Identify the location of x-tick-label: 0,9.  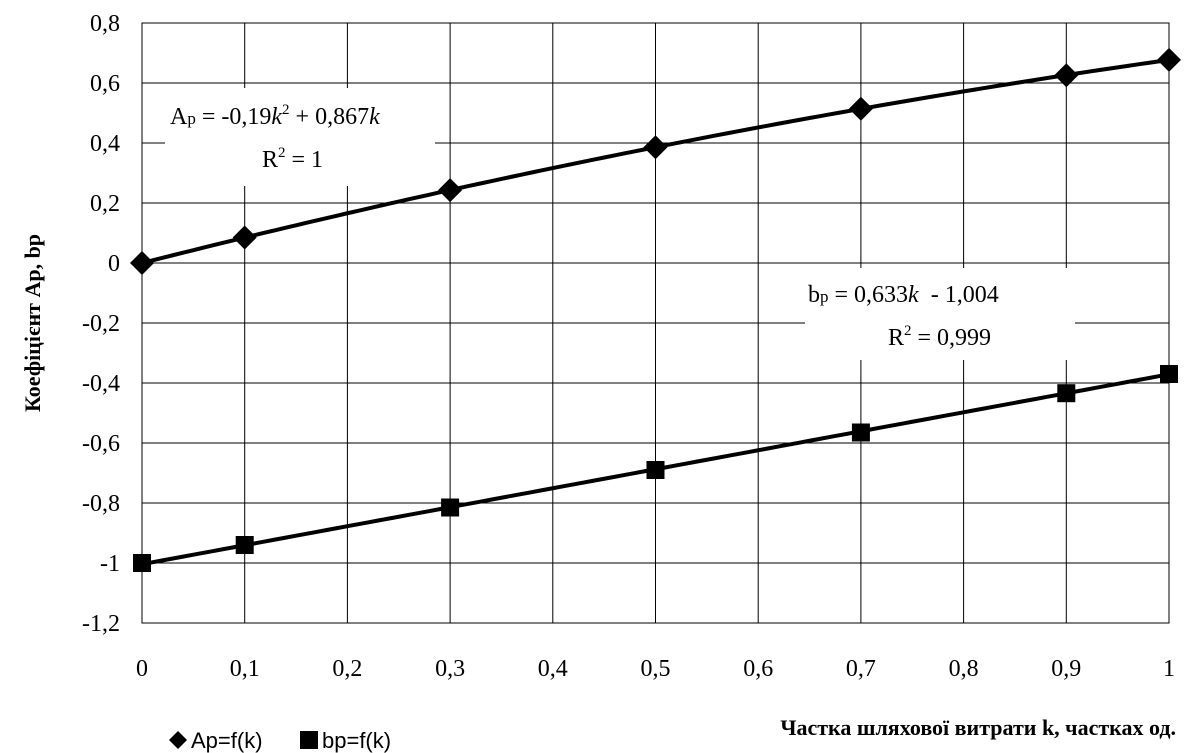
(1066, 669).